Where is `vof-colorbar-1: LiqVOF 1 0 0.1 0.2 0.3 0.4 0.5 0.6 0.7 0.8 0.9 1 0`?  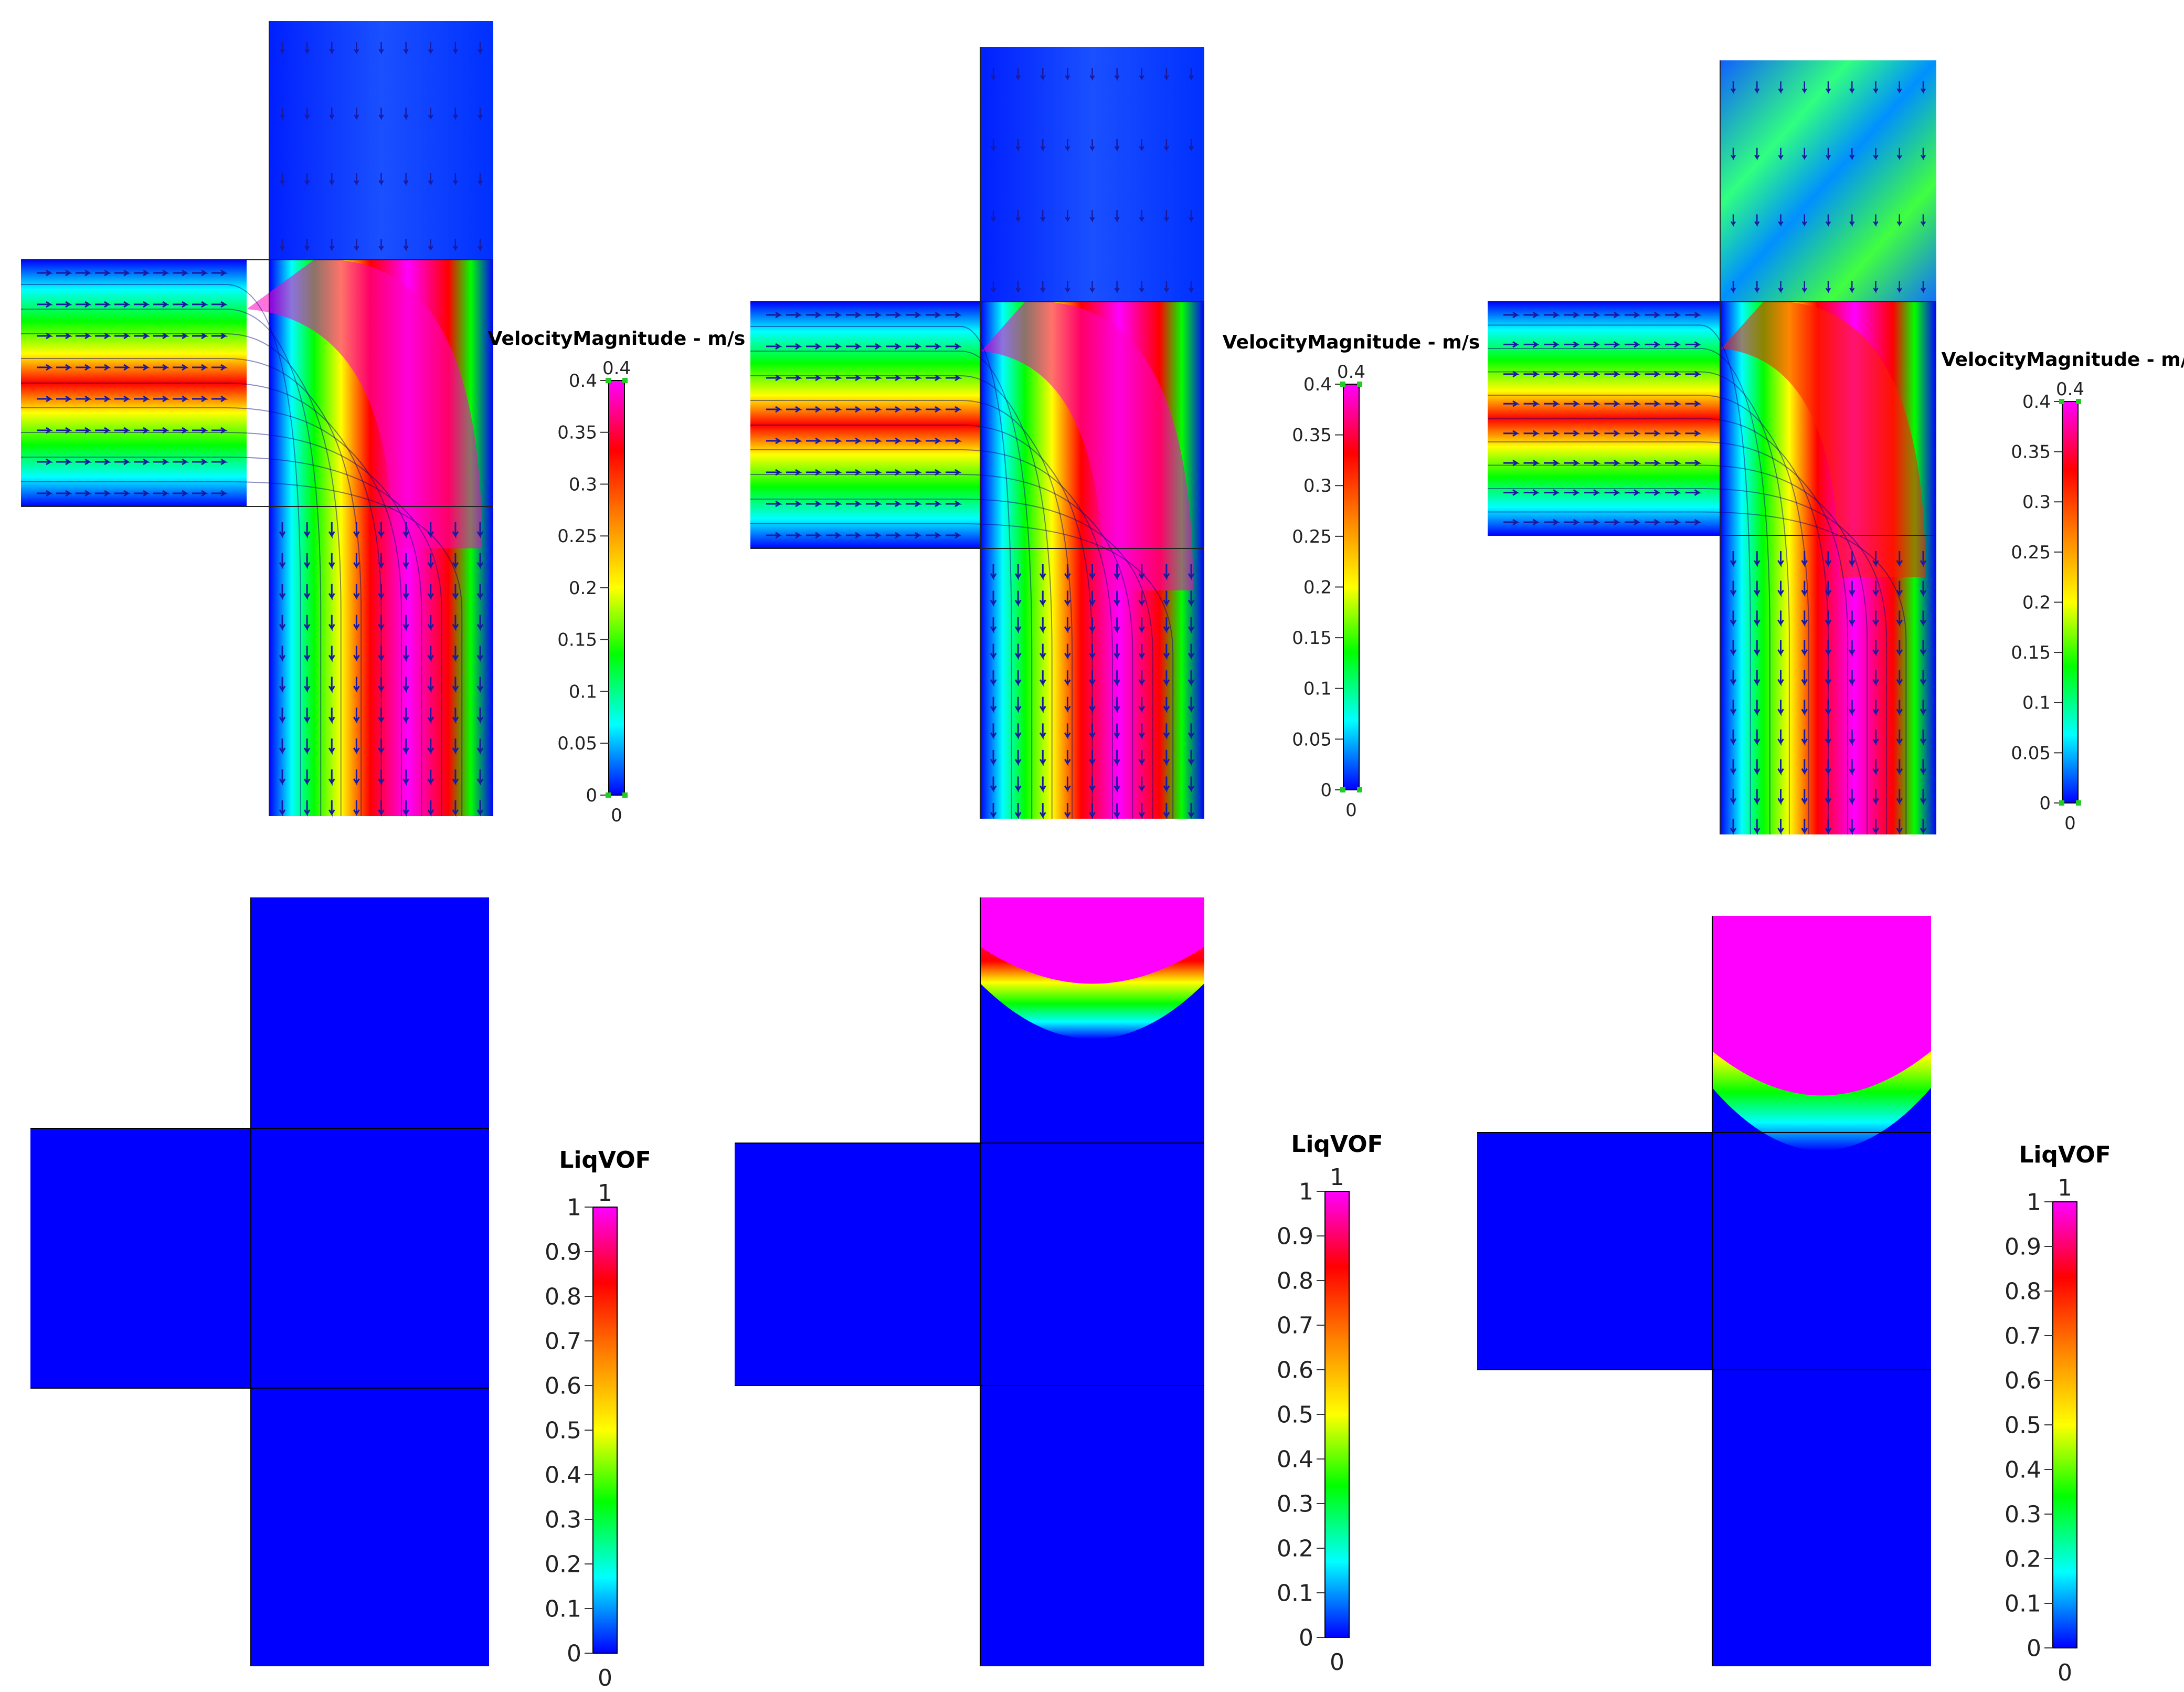 vof-colorbar-1: LiqVOF 1 0 0.1 0.2 0.3 0.4 0.5 0.6 0.7 0.8 0.9 1 0 is located at coordinates (598, 1419).